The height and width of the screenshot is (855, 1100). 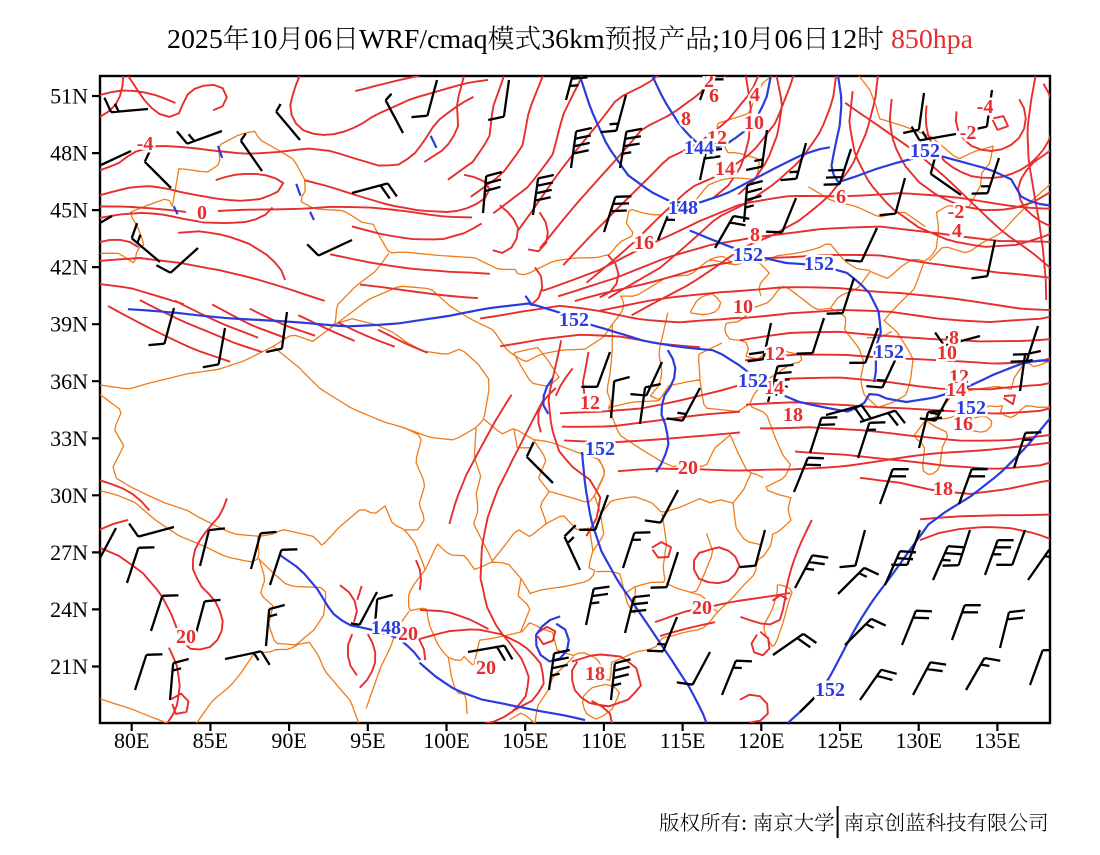 What do you see at coordinates (210, 740) in the screenshot?
I see `svg-text: 85E` at bounding box center [210, 740].